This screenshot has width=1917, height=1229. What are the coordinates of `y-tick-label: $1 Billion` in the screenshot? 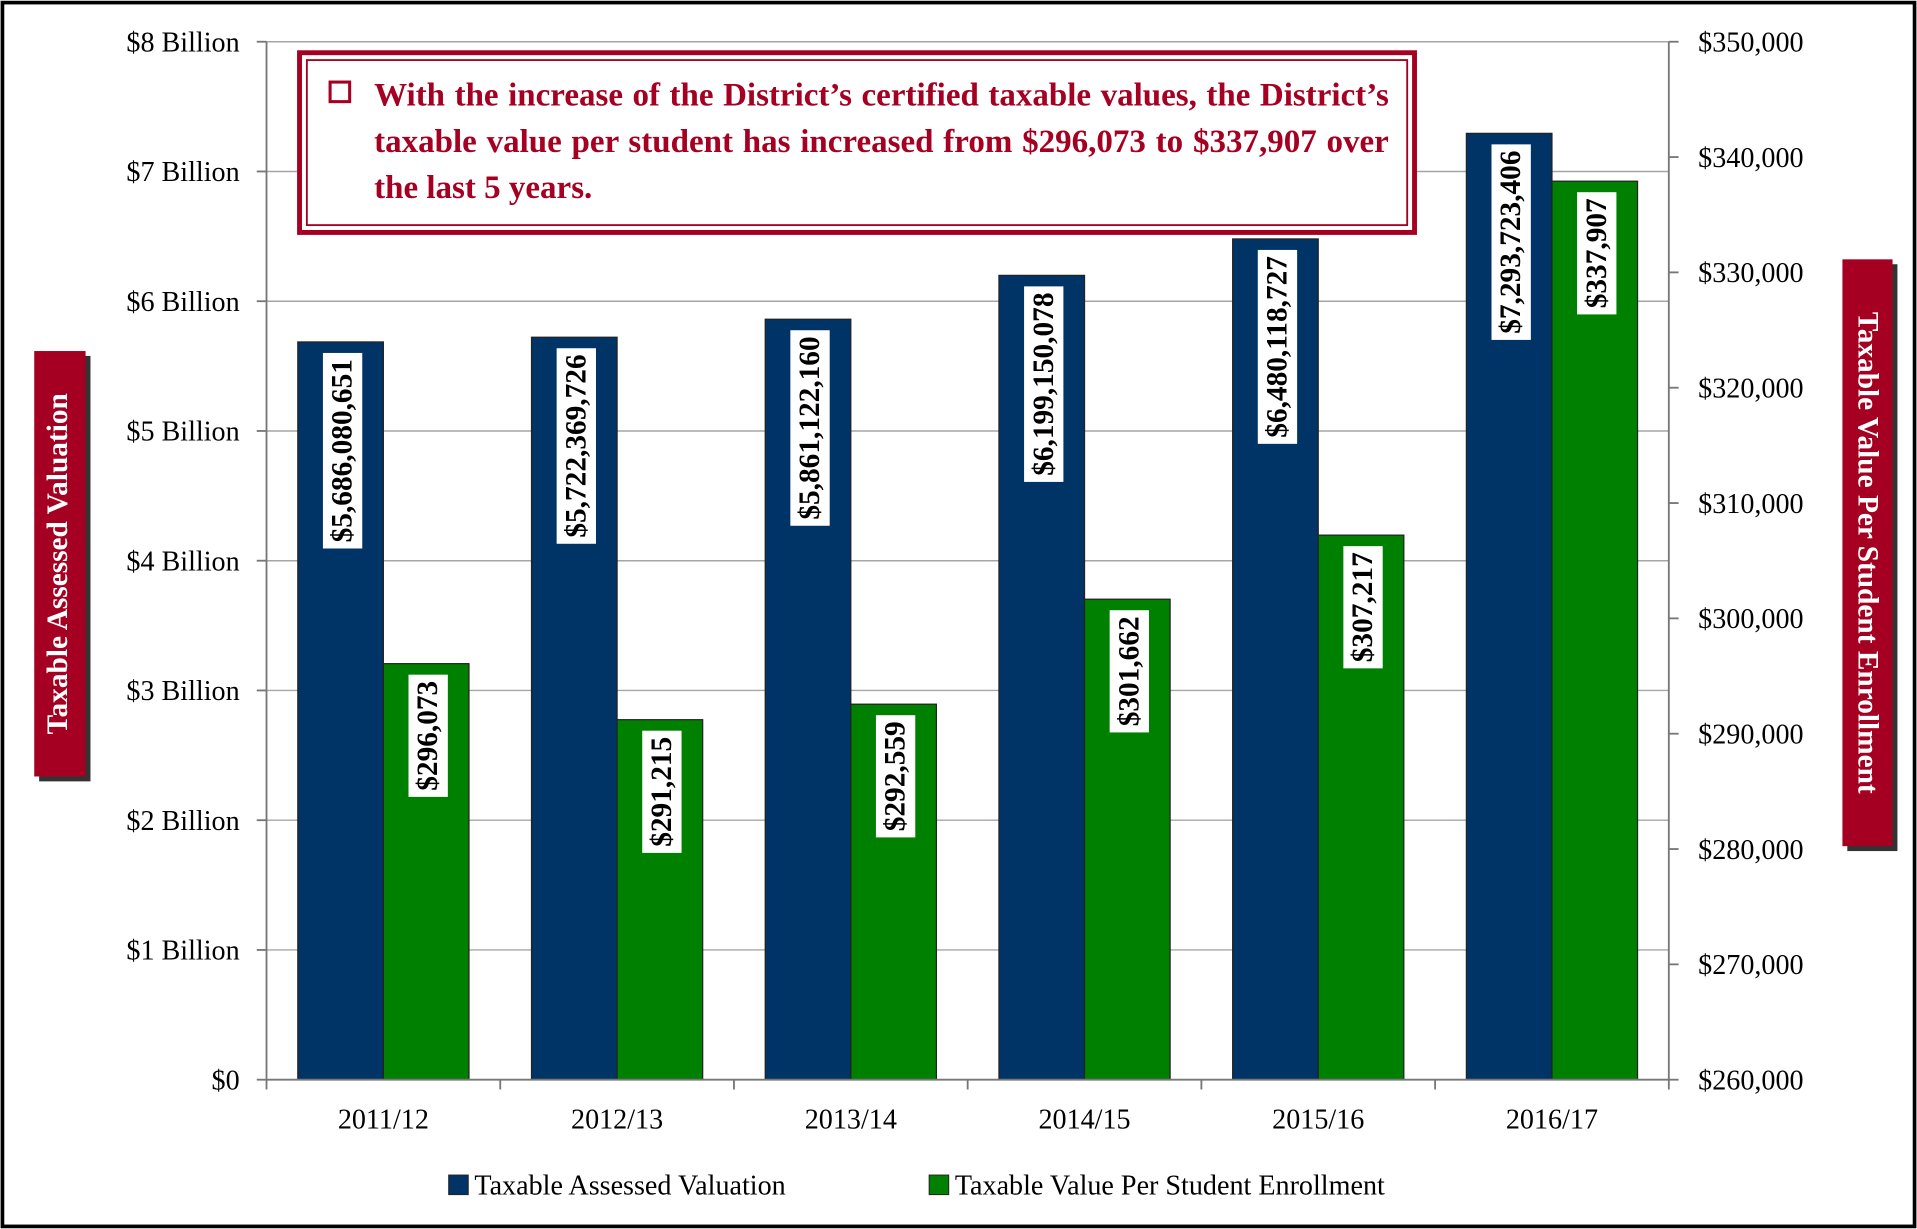 It's located at (182, 951).